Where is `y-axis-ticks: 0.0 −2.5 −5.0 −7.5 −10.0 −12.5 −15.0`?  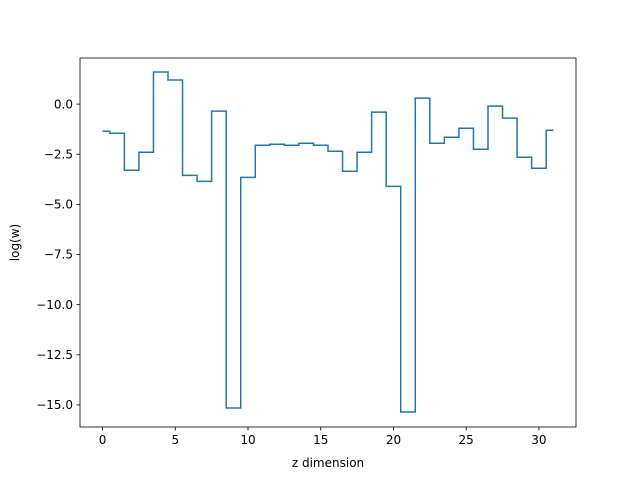 y-axis-ticks: 0.0 −2.5 −5.0 −7.5 −10.0 −12.5 −15.0 is located at coordinates (58, 254).